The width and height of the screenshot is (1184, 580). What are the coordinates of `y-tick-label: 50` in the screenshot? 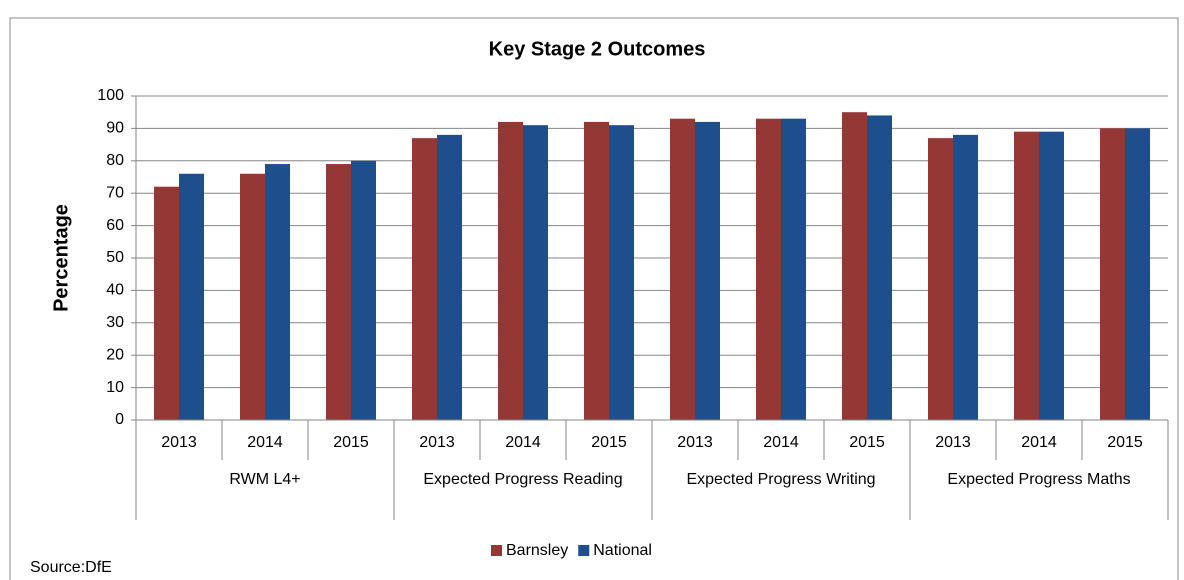 It's located at (115, 257).